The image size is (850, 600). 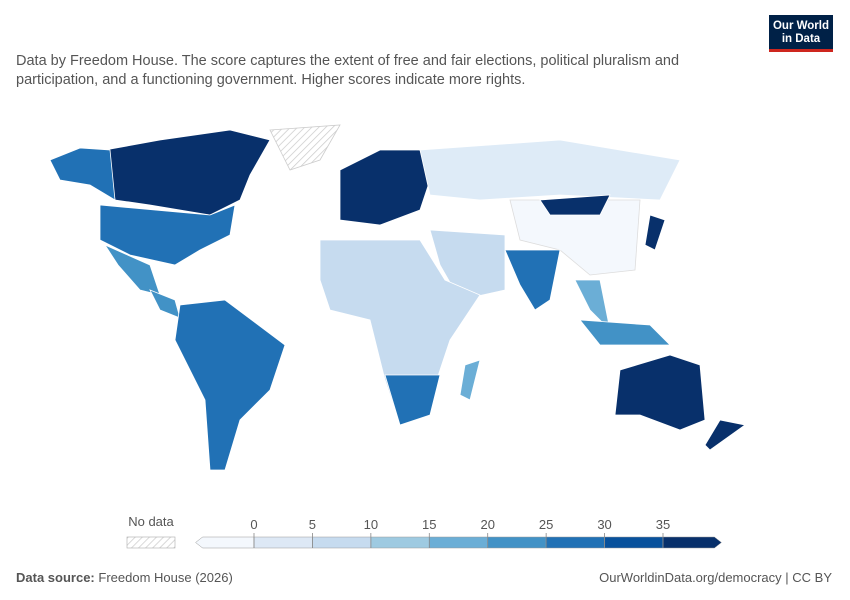 What do you see at coordinates (458, 533) in the screenshot?
I see `legend-scale: 0 5 10 15 20 25 30 35` at bounding box center [458, 533].